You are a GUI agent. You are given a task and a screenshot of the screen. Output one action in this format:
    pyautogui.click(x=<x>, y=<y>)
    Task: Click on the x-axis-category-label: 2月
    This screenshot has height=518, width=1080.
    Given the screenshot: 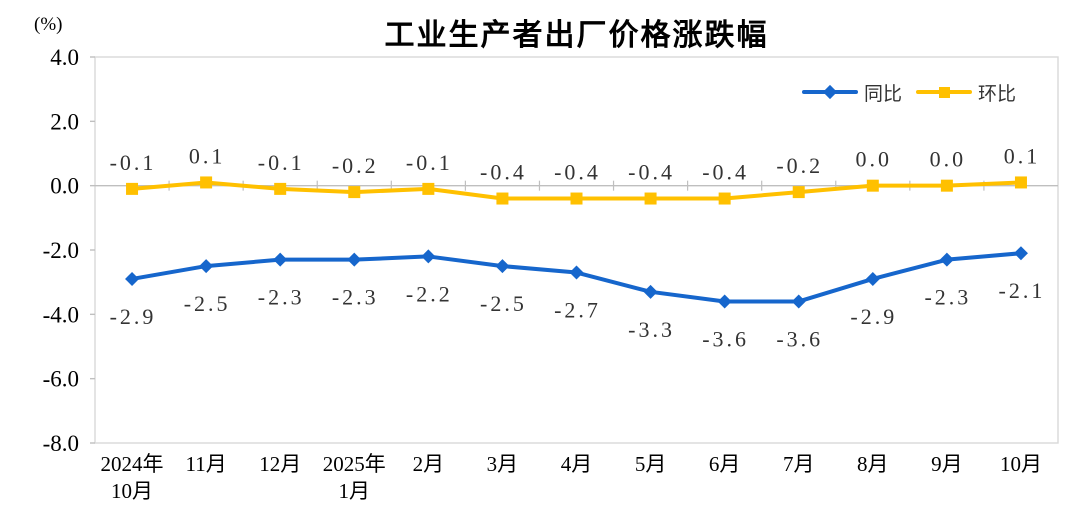 What is the action you would take?
    pyautogui.click(x=429, y=464)
    